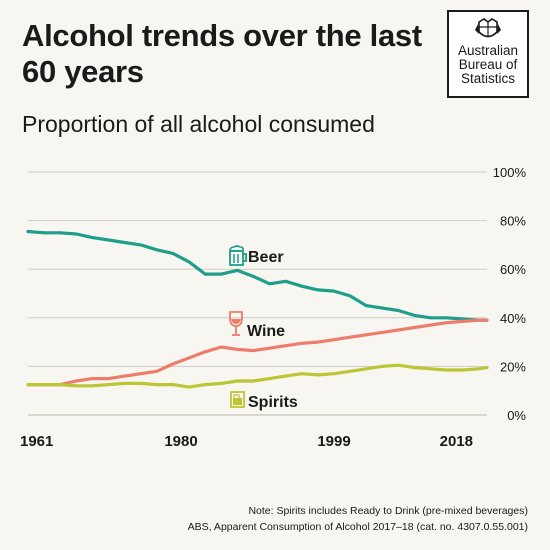 This screenshot has height=550, width=550. What do you see at coordinates (36, 441) in the screenshot?
I see `x-tick-label: 1961` at bounding box center [36, 441].